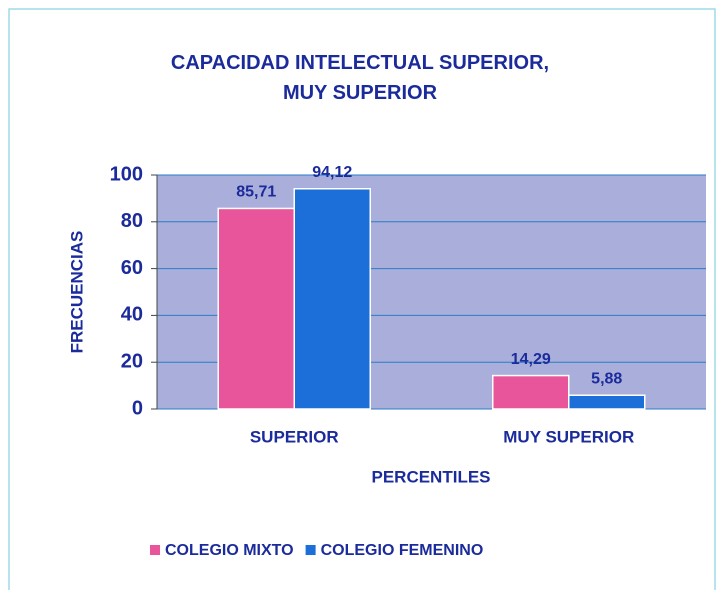 This screenshot has height=590, width=722. What do you see at coordinates (430, 476) in the screenshot?
I see `x-axis-label: PERCENTILES` at bounding box center [430, 476].